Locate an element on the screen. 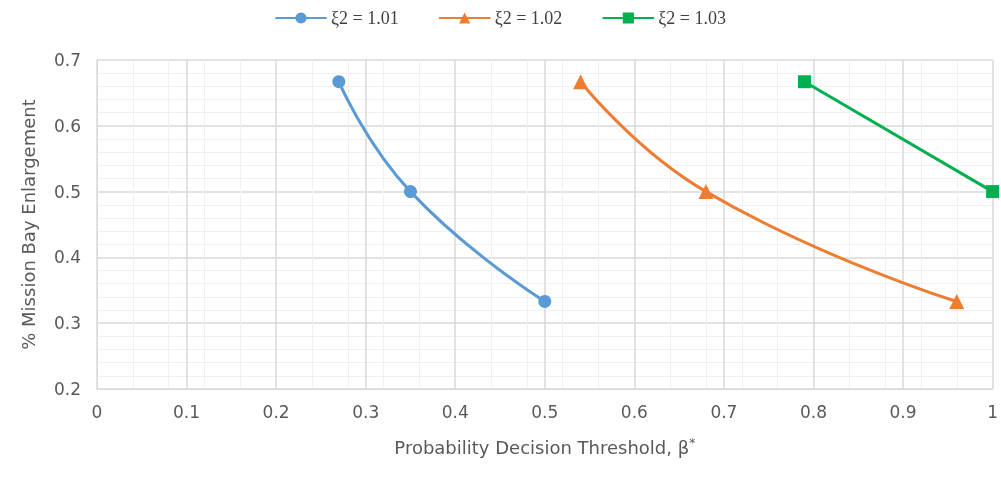 The width and height of the screenshot is (1001, 478). legend-label: ξ2 = 1.02 is located at coordinates (528, 18).